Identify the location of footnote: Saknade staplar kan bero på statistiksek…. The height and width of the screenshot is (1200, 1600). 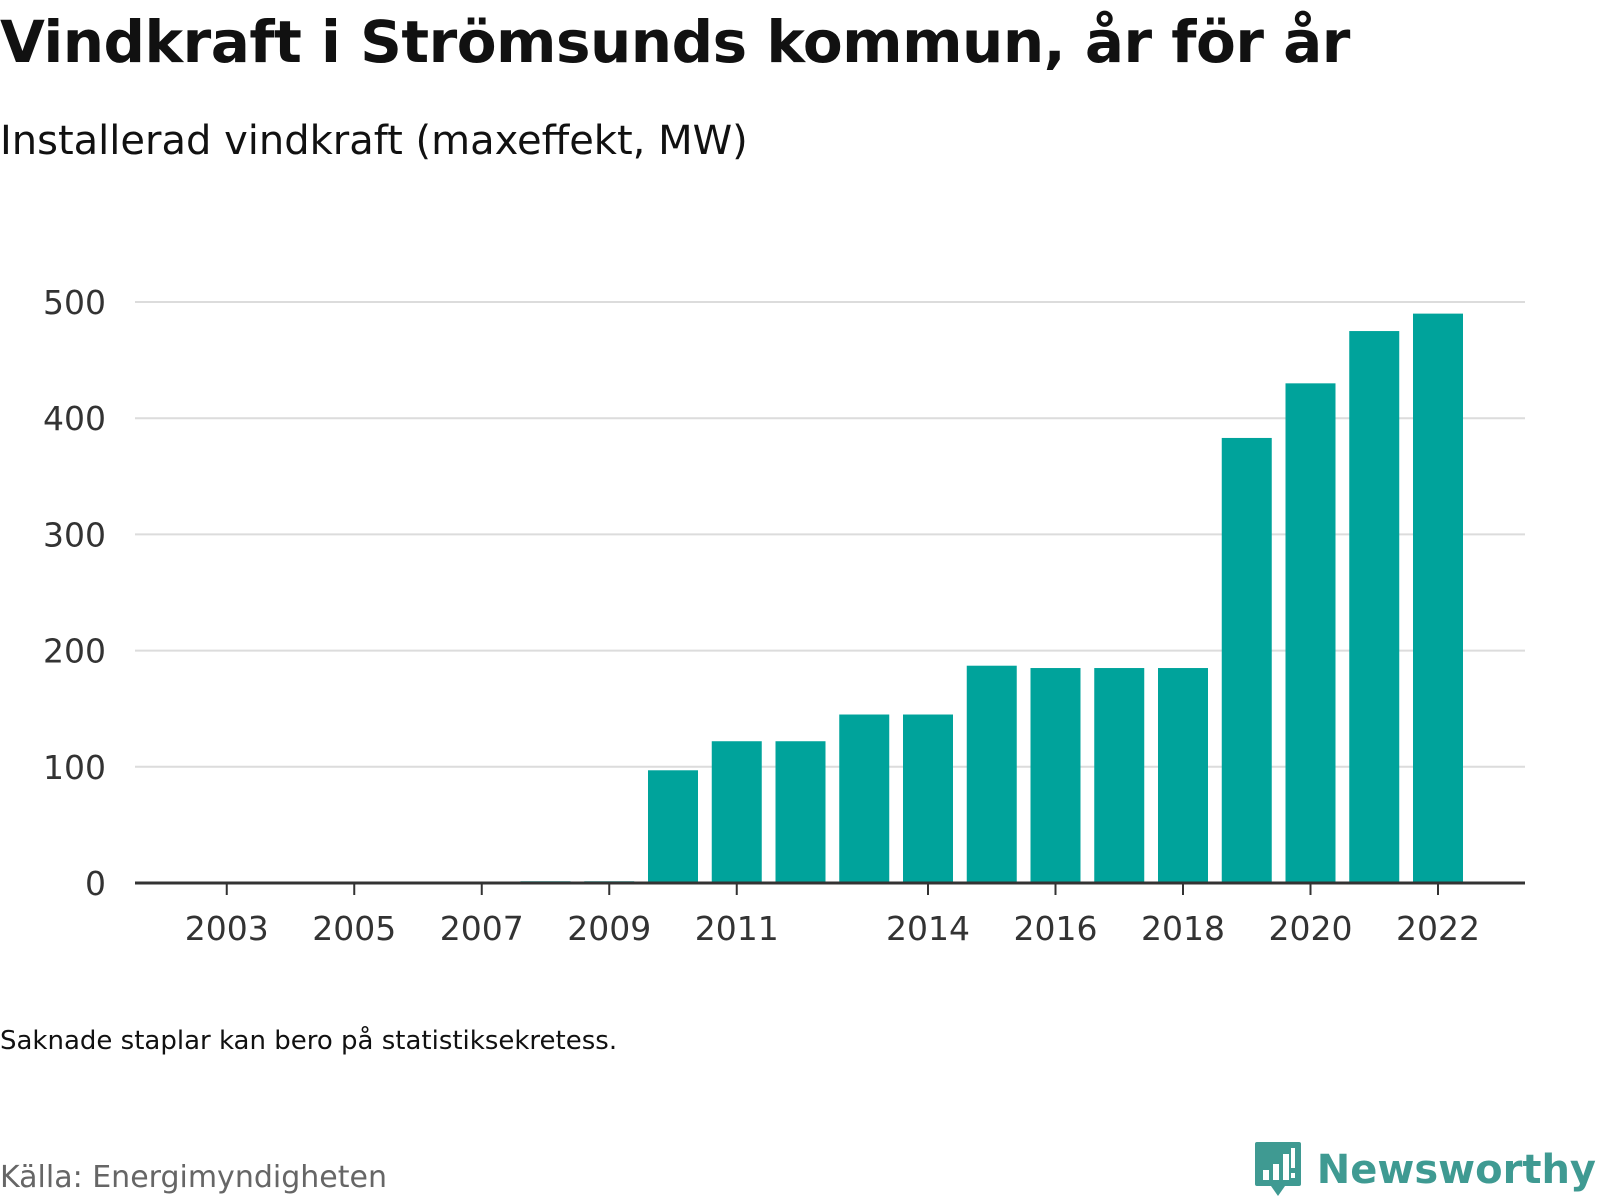
(309, 1041).